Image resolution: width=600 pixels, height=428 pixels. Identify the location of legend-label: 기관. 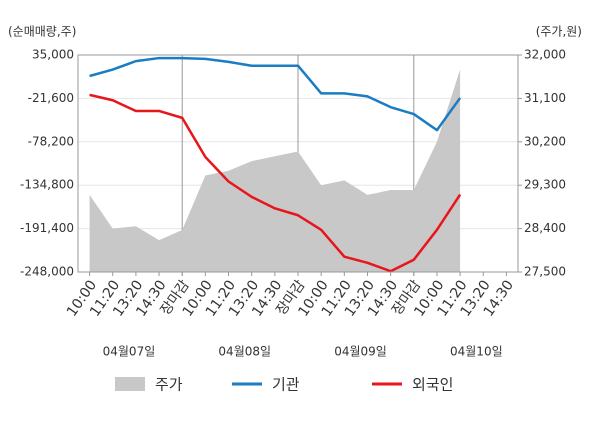
(286, 385).